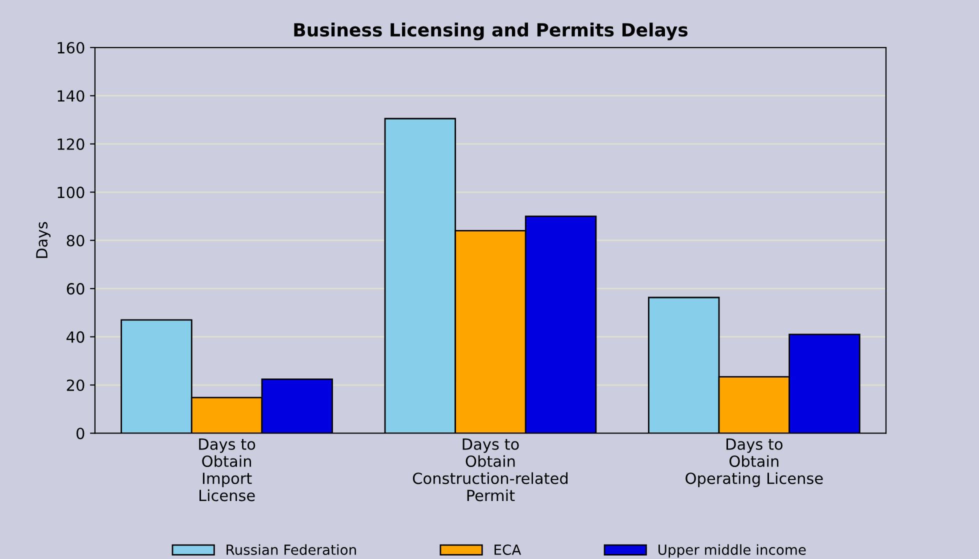 The image size is (979, 559). What do you see at coordinates (75, 337) in the screenshot?
I see `y-tick-label: 40` at bounding box center [75, 337].